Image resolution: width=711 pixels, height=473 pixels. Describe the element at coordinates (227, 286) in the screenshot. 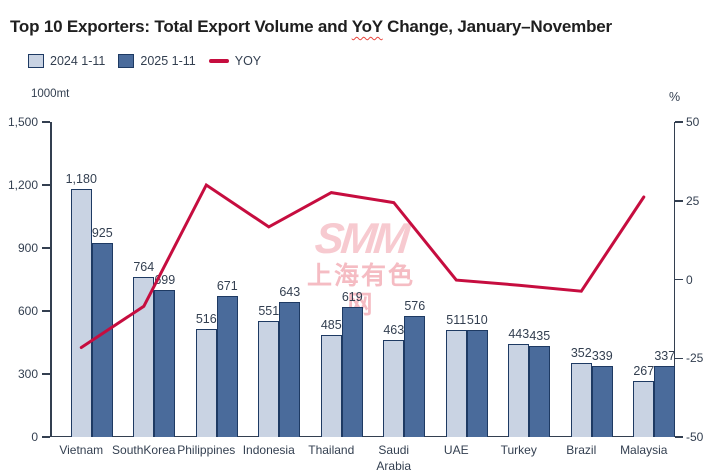

I see `bar-value-label-2025-philippines: 671` at that location.